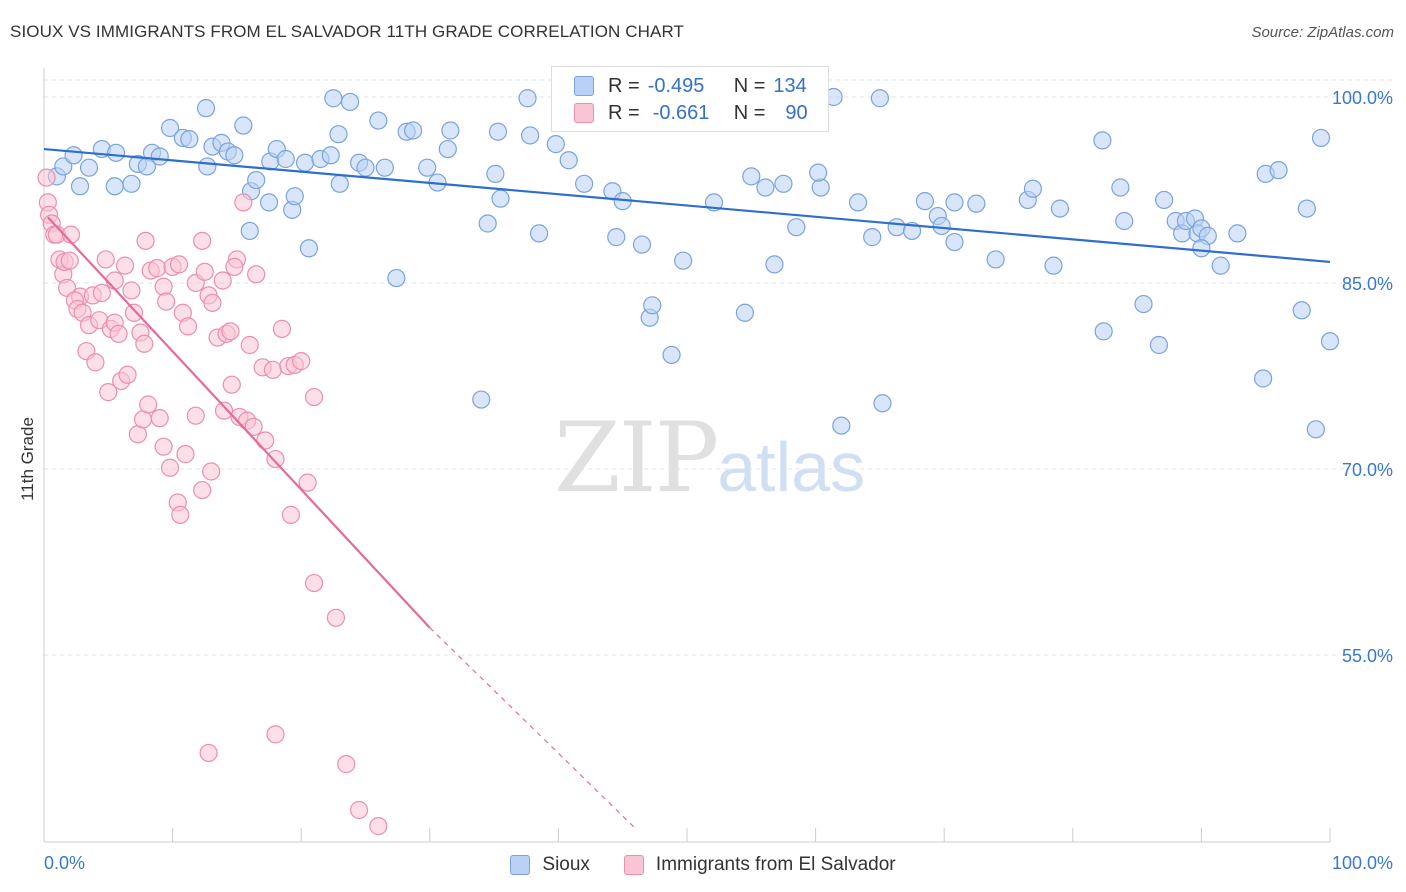 This screenshot has width=1406, height=892. What do you see at coordinates (690, 86) in the screenshot?
I see `stats-row-sioux: R = -0.495 N = 134` at bounding box center [690, 86].